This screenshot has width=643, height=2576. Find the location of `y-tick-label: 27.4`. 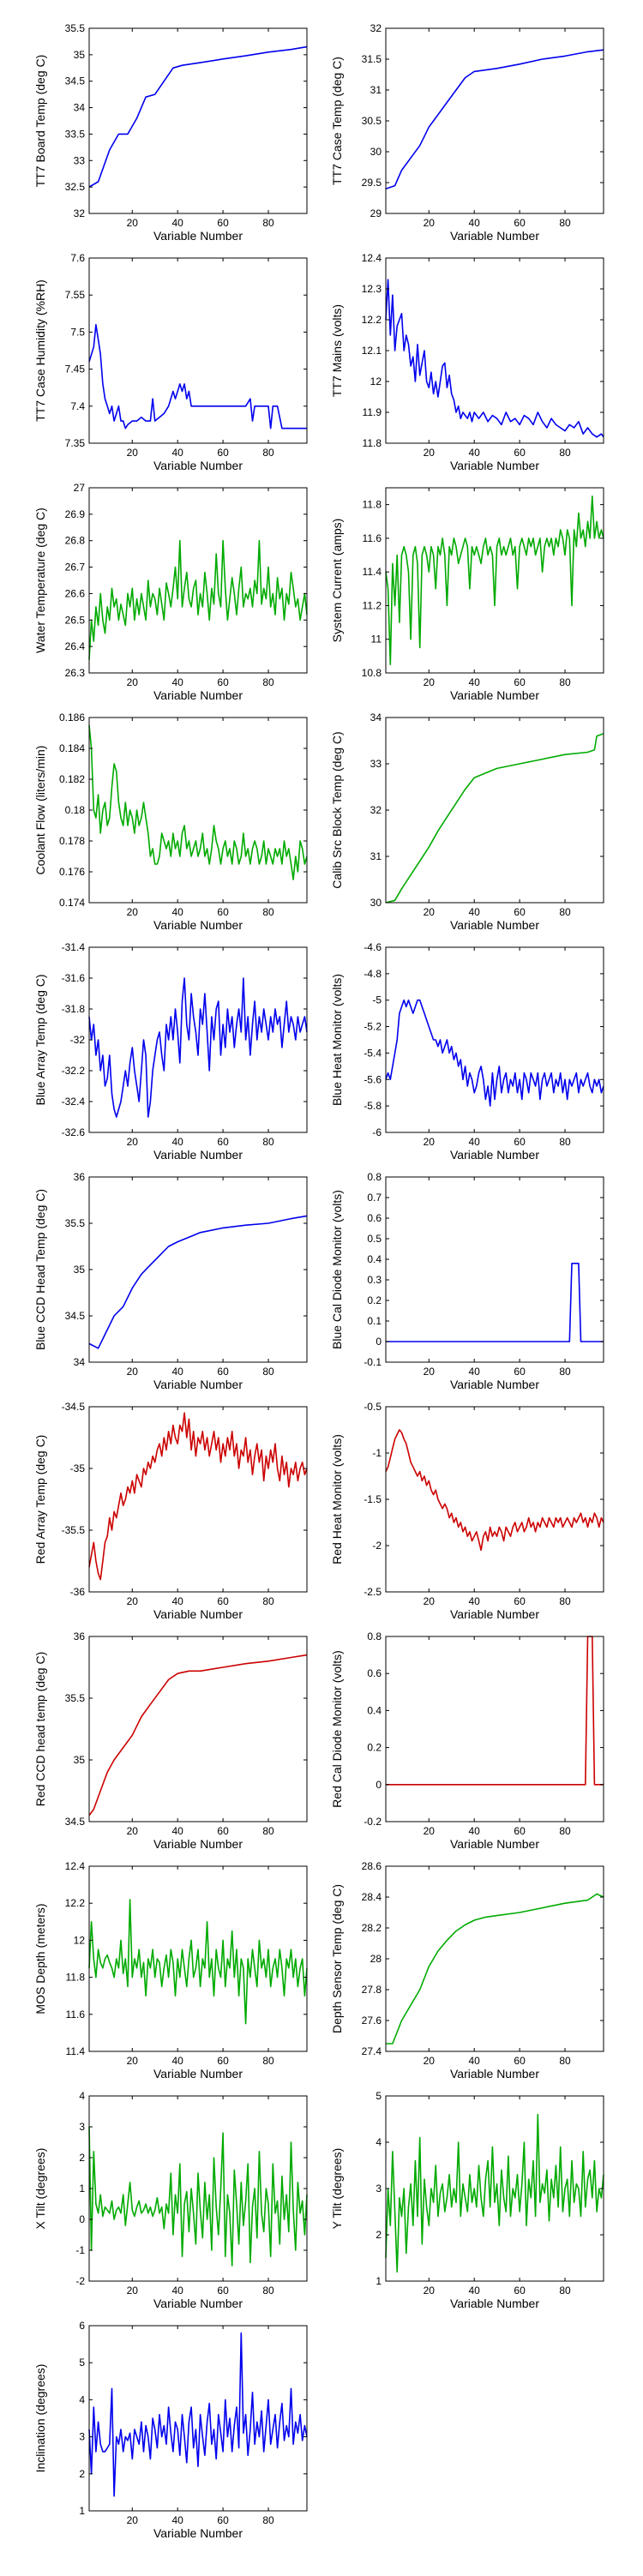

y-tick-label: 27.4 is located at coordinates (372, 2051).